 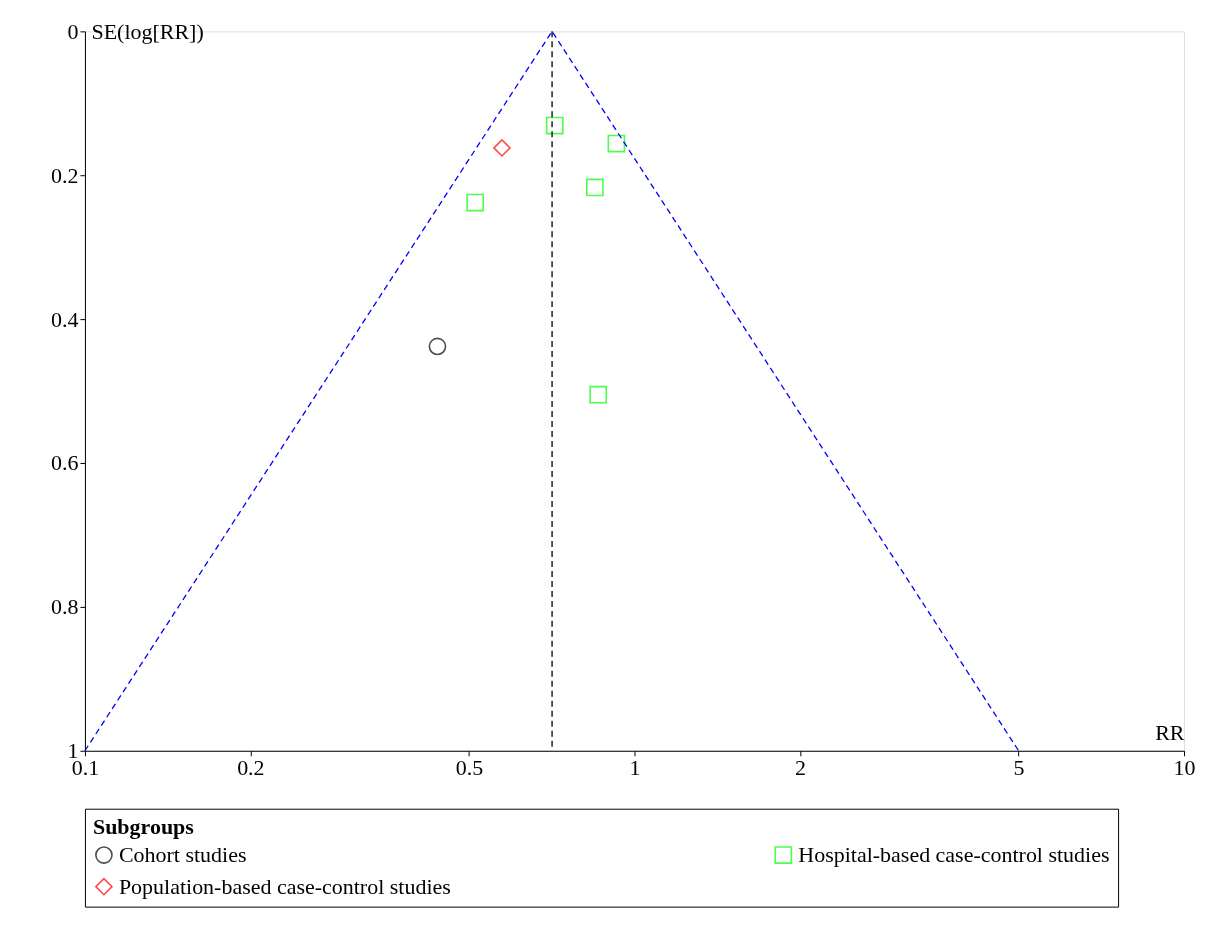 What do you see at coordinates (73, 31) in the screenshot?
I see `y-tick-label: 0` at bounding box center [73, 31].